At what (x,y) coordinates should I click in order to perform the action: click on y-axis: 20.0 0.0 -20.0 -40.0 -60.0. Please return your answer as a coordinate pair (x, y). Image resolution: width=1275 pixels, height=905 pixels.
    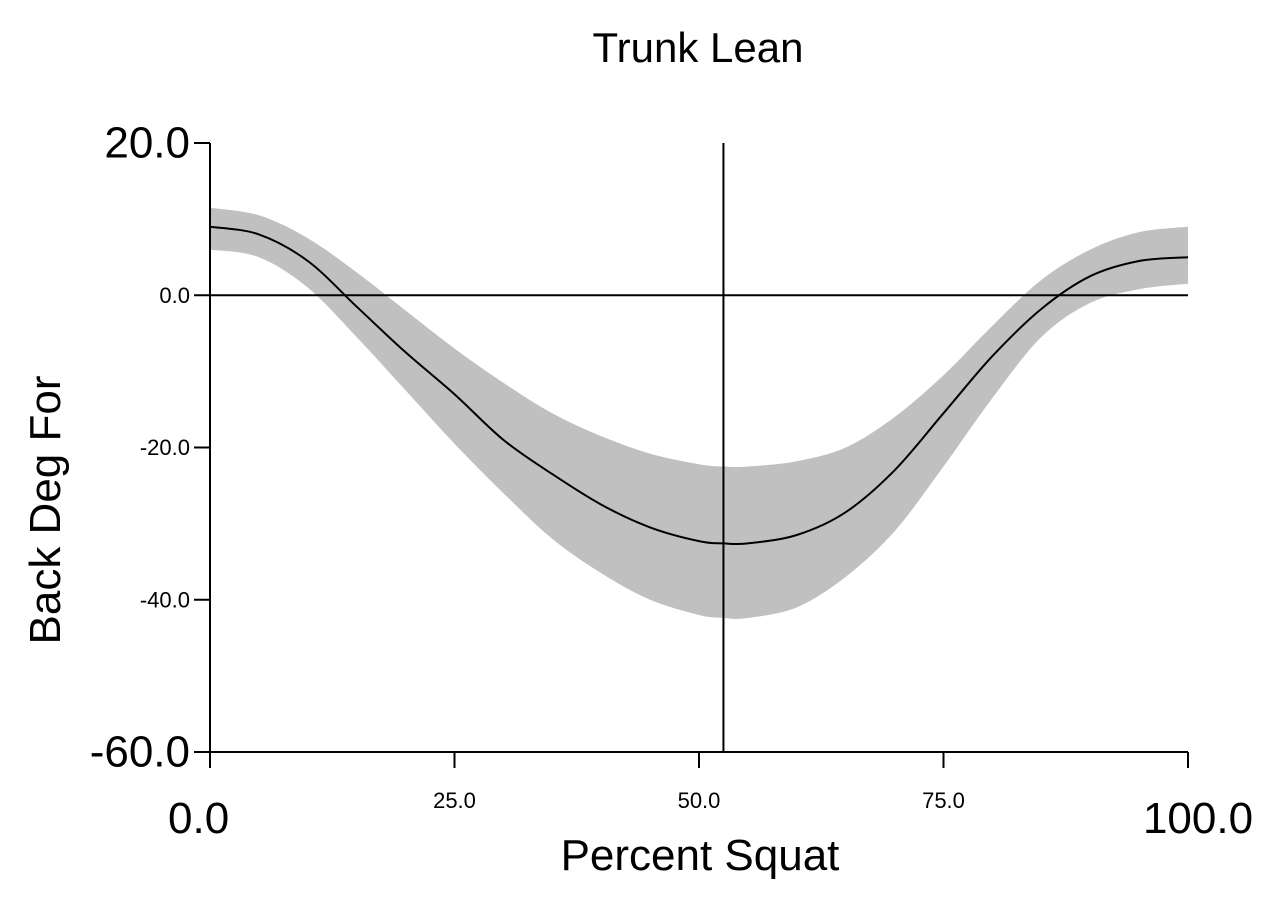
    Looking at the image, I should click on (150, 448).